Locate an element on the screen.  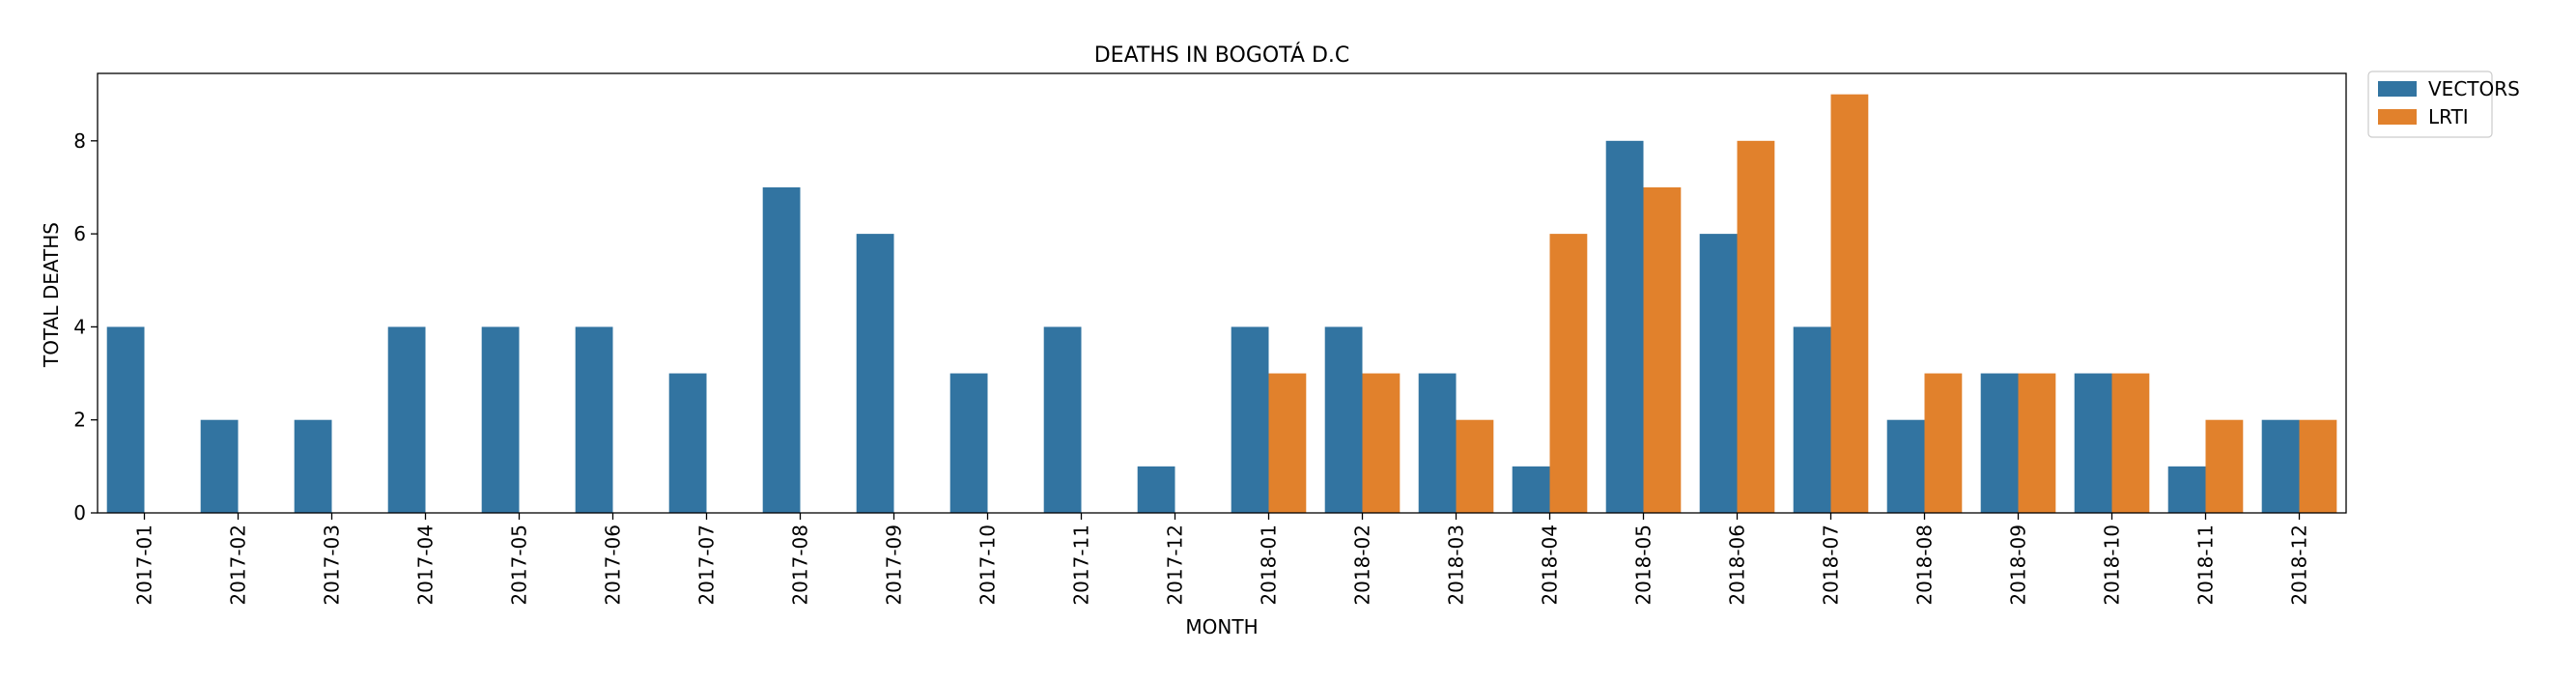
x-tick-label: 2017-02 is located at coordinates (238, 565).